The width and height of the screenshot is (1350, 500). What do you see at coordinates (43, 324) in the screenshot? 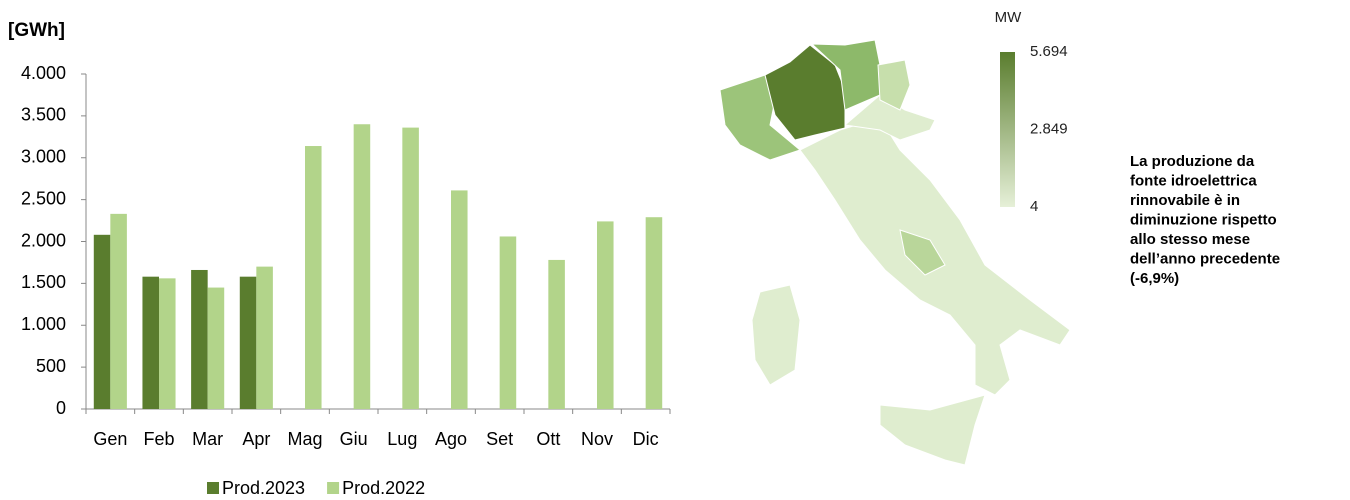
I see `y-tick-label: 1.000` at bounding box center [43, 324].